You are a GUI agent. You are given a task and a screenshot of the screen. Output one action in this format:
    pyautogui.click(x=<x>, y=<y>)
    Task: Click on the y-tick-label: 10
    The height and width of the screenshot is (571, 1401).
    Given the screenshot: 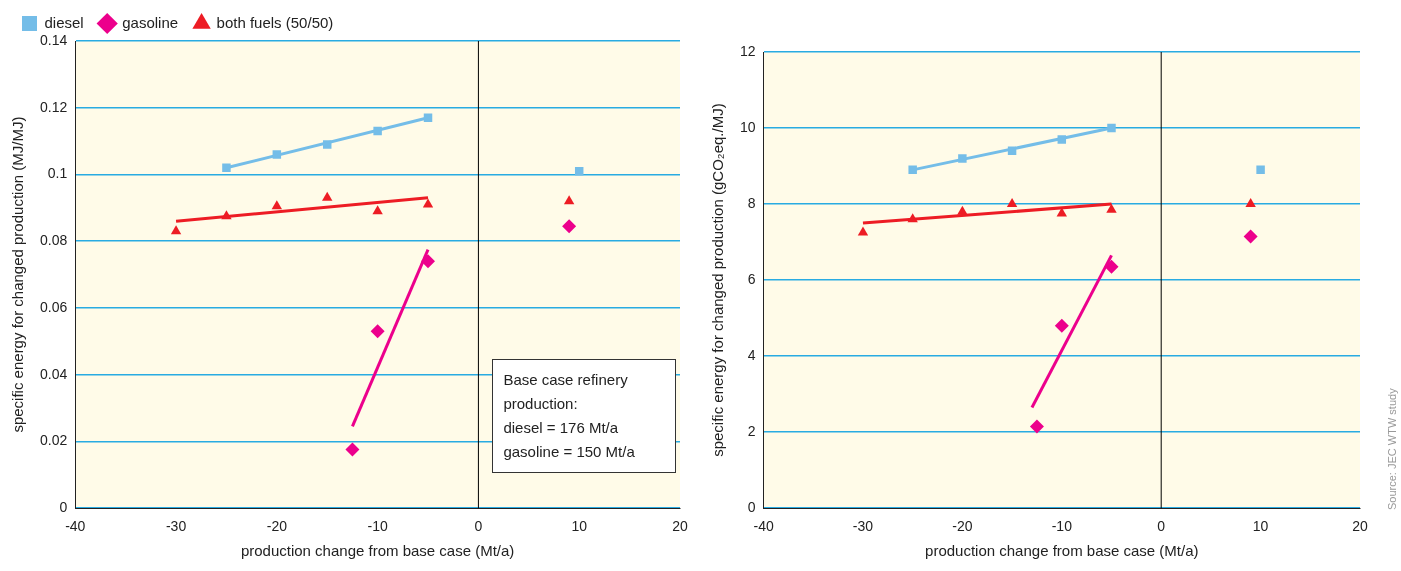 What is the action you would take?
    pyautogui.click(x=747, y=126)
    